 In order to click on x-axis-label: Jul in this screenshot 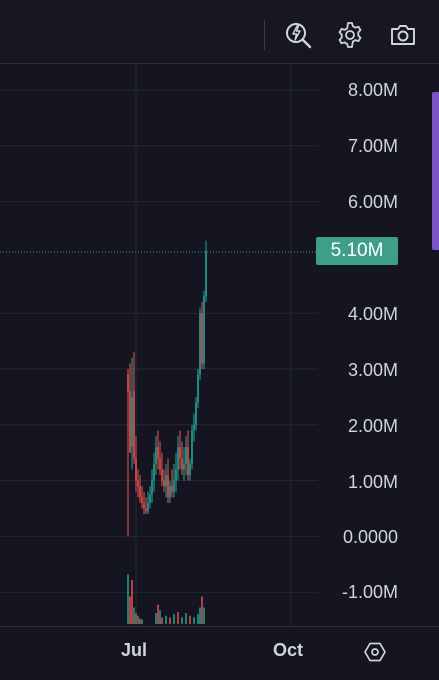, I will do `click(134, 650)`.